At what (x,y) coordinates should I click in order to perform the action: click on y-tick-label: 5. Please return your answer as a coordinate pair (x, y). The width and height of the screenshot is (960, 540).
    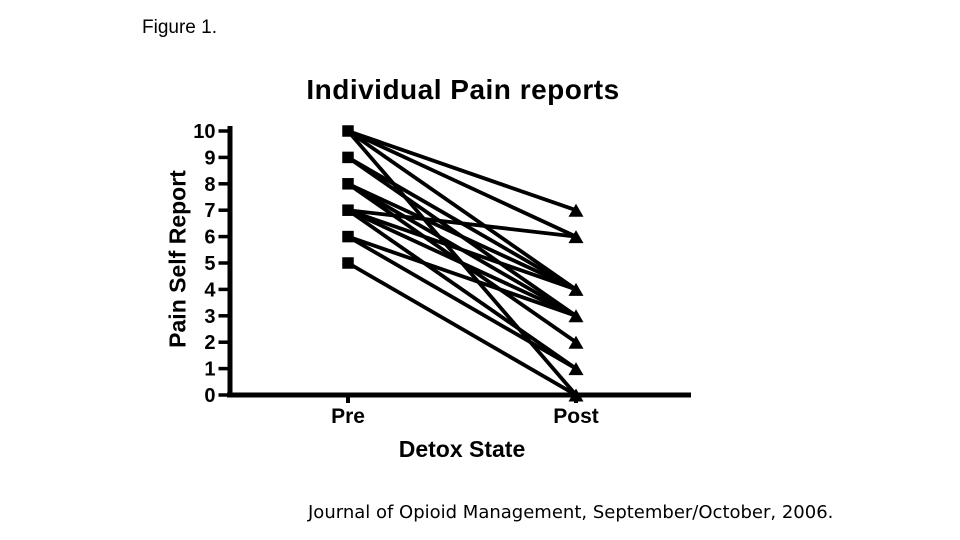
    Looking at the image, I should click on (209, 264).